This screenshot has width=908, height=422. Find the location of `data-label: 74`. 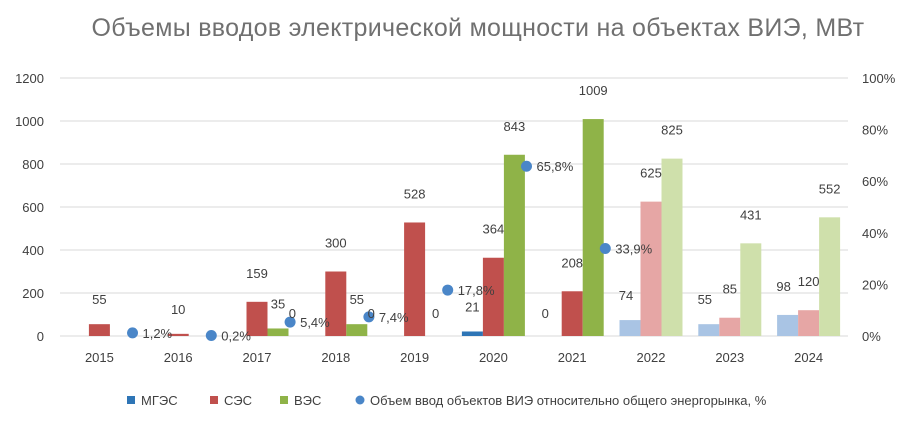

data-label: 74 is located at coordinates (626, 295).